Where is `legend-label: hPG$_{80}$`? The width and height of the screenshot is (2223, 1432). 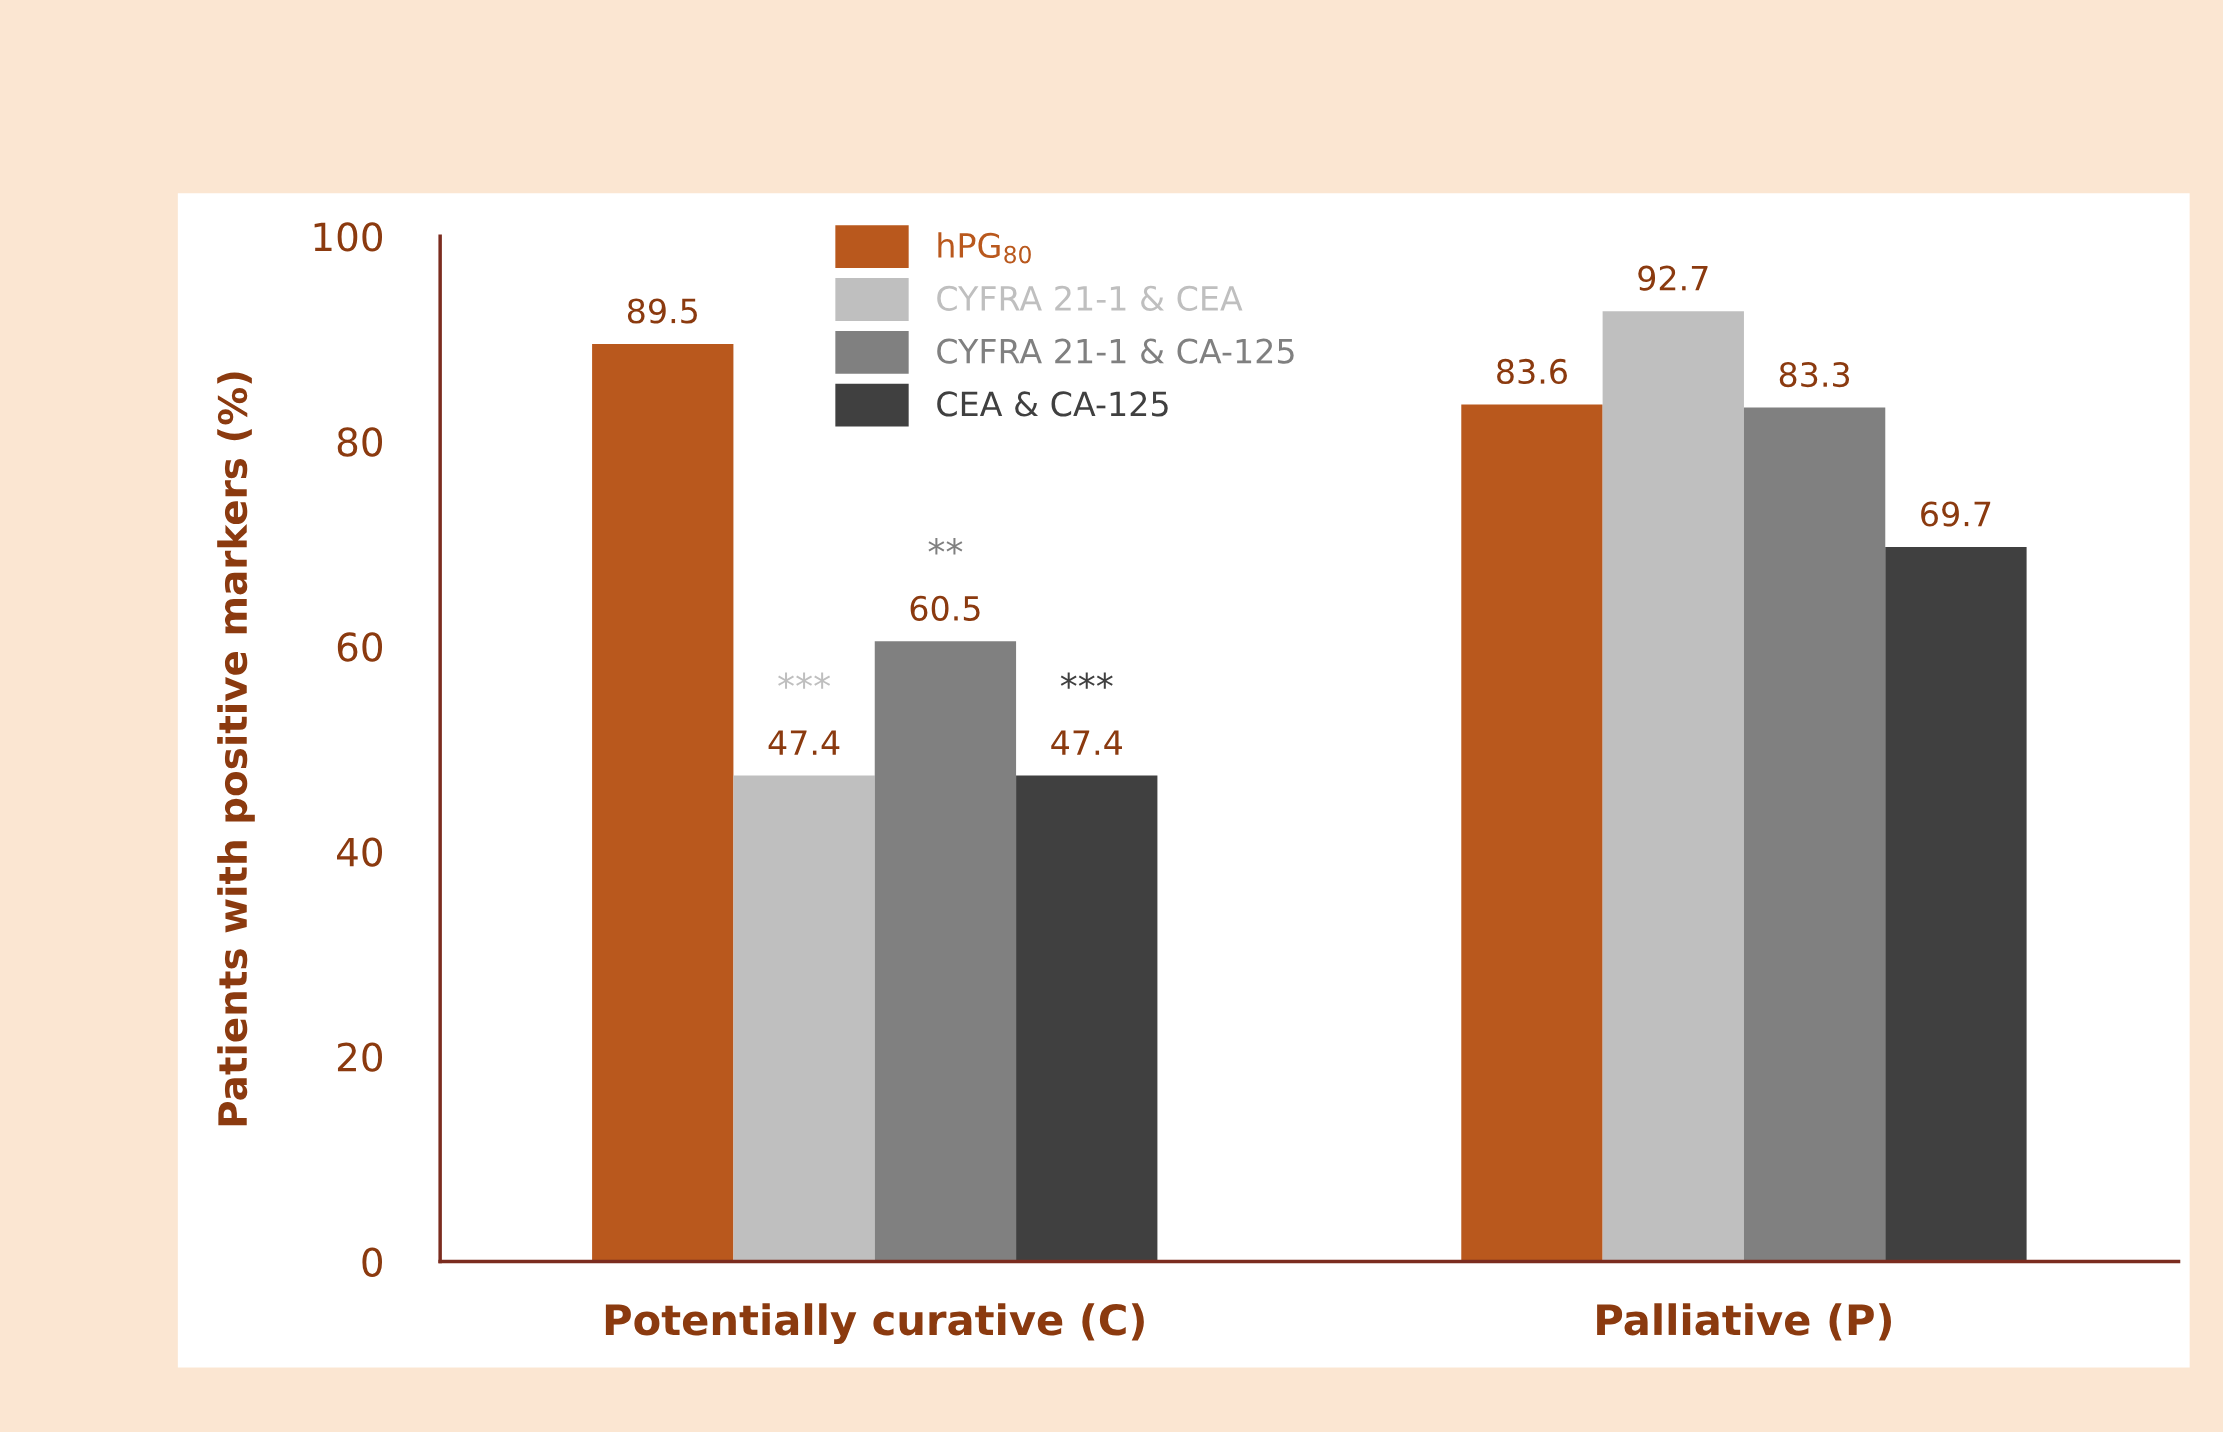
legend-label: hPG$_{80}$ is located at coordinates (984, 248).